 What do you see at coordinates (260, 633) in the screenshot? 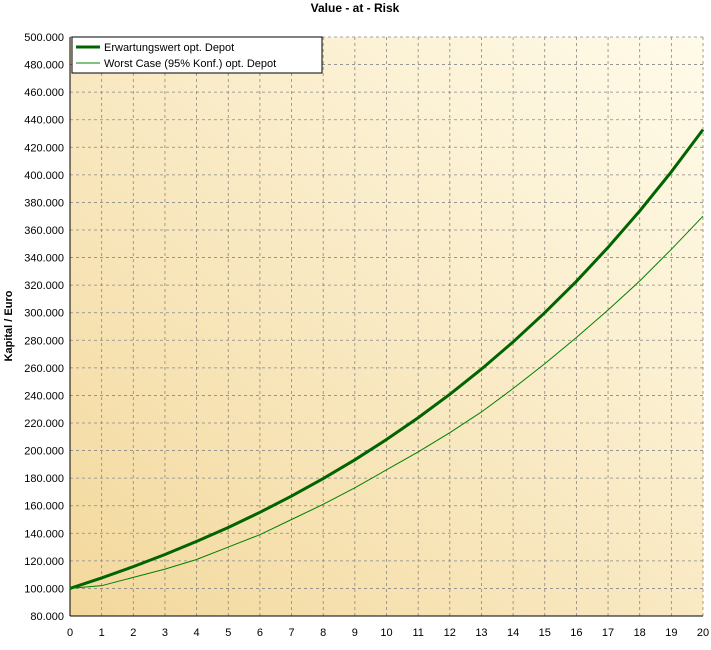
I see `x-tick-label: 6` at bounding box center [260, 633].